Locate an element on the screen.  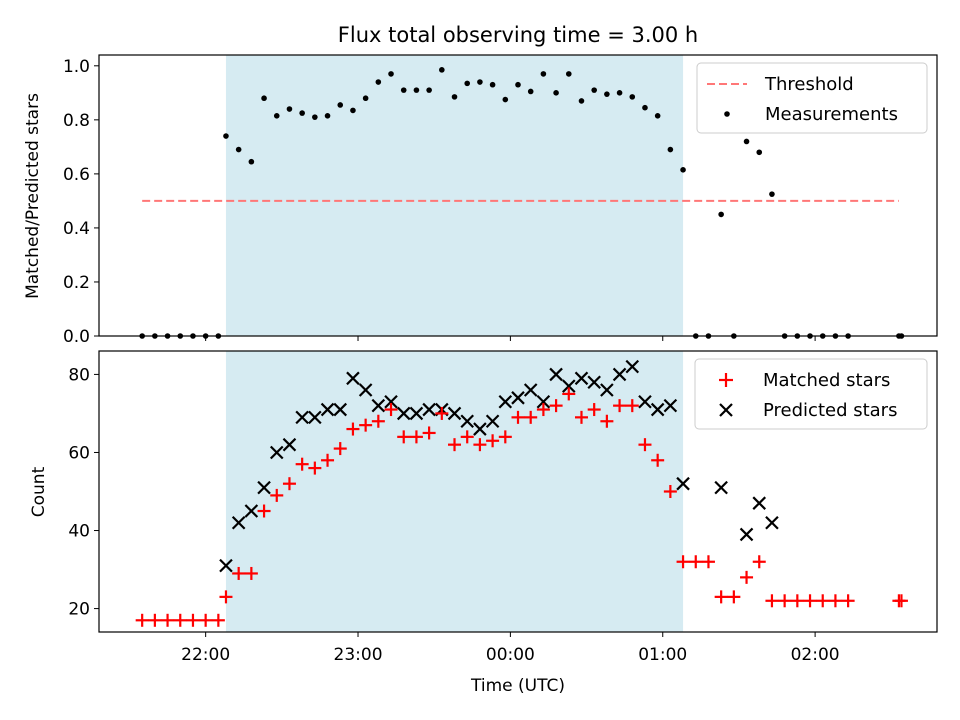
top-x-ticks is located at coordinates (510, 338).